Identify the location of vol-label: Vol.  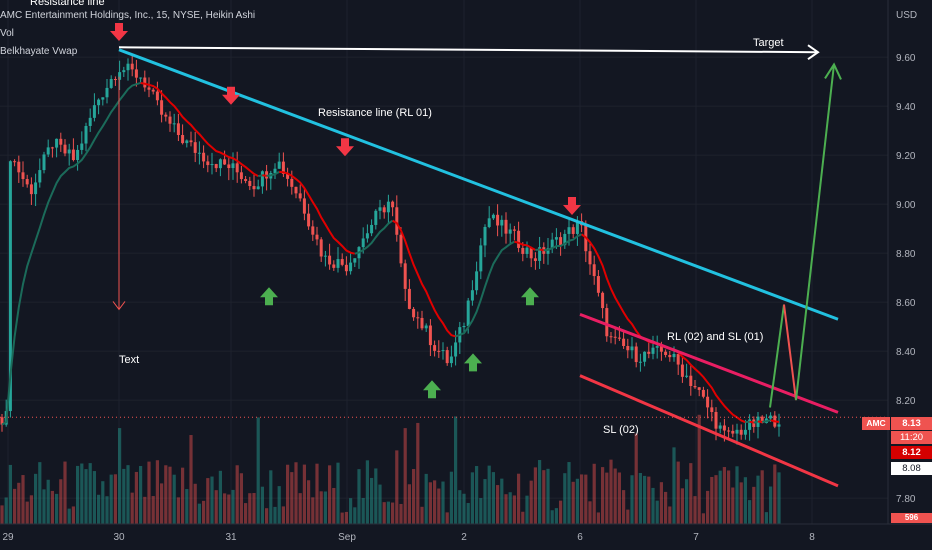
(7, 33).